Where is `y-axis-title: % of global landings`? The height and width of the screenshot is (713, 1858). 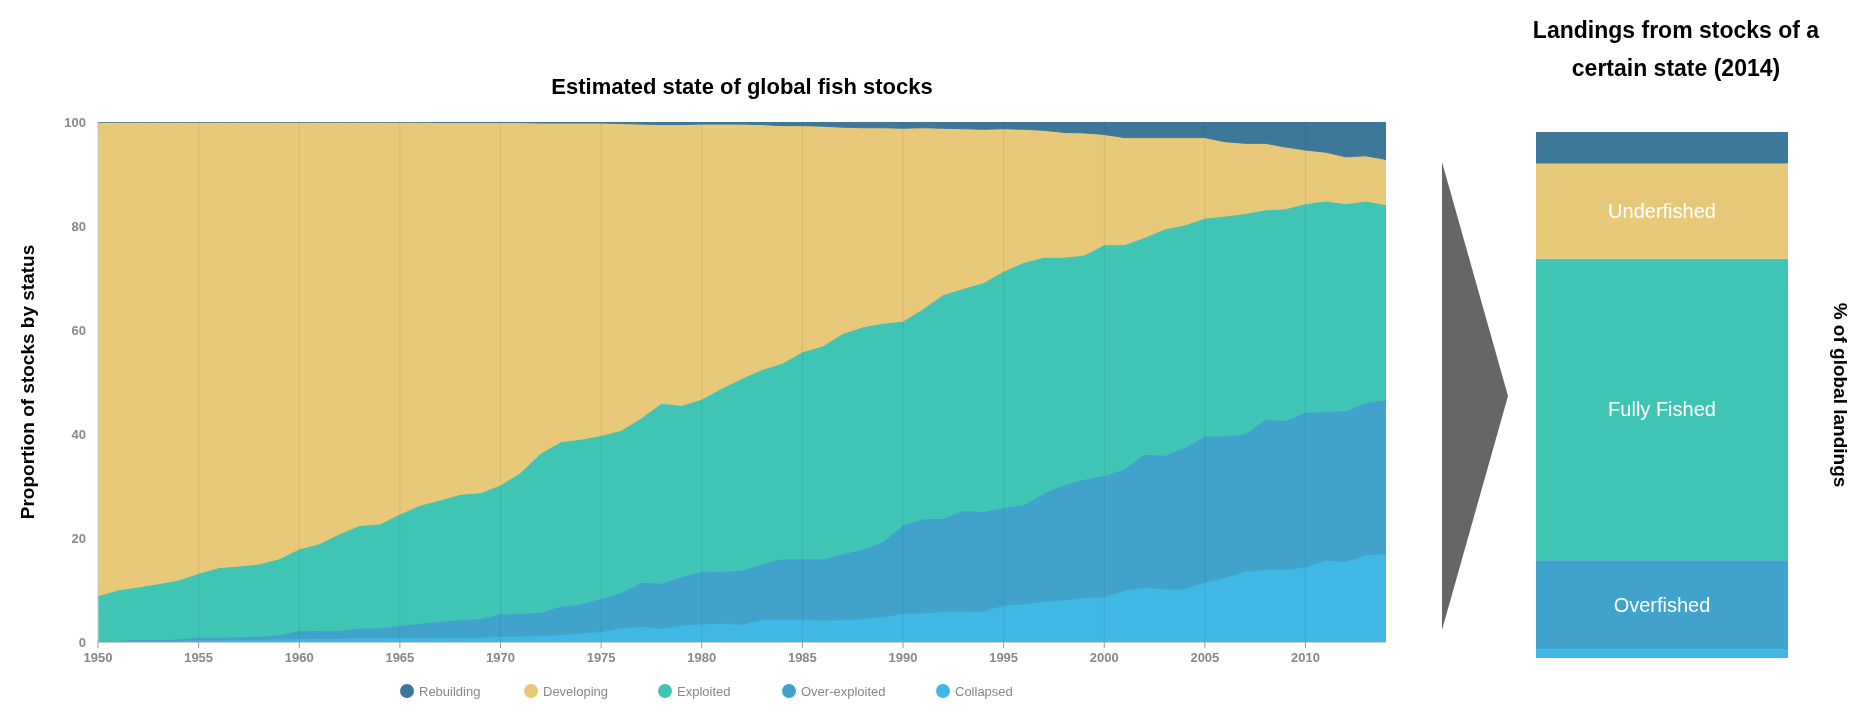
y-axis-title: % of global landings is located at coordinates (1840, 395).